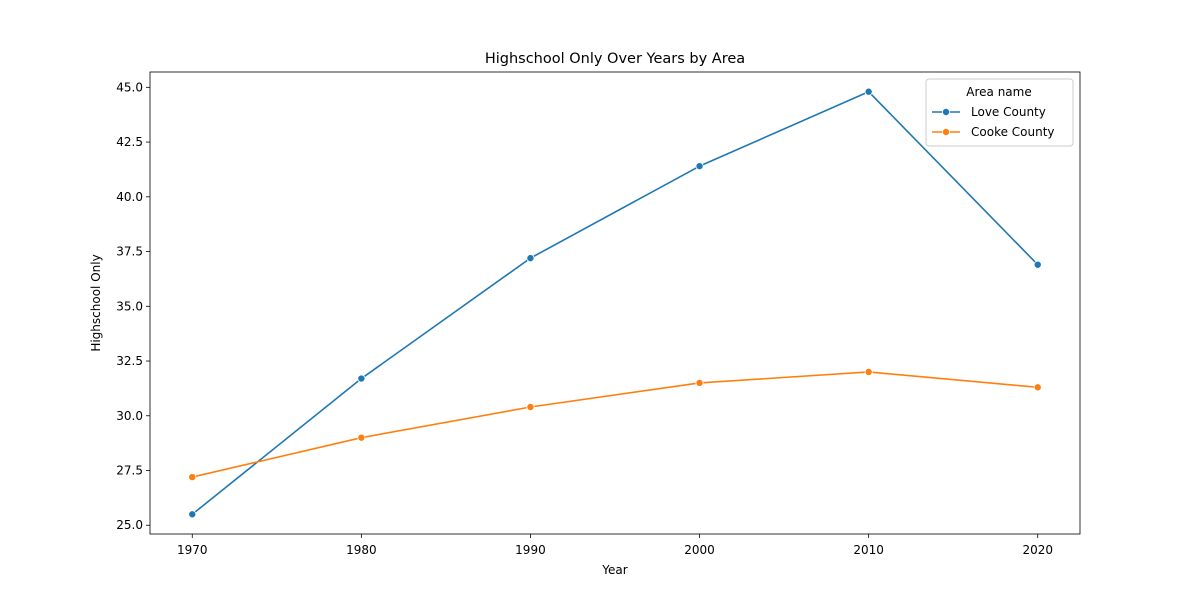  I want to click on legend-label: Love County, so click(1008, 112).